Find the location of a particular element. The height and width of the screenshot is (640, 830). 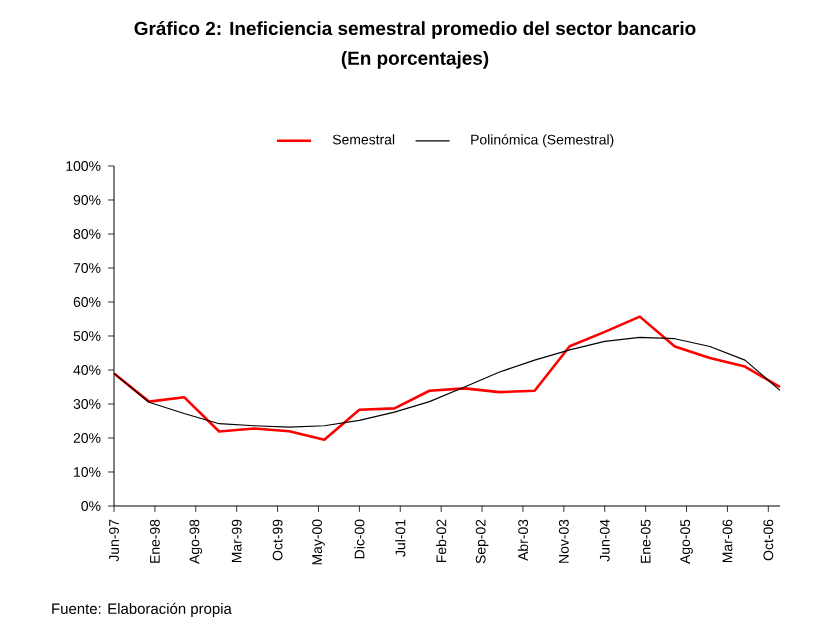

chart-subtitle: (En porcentajes) is located at coordinates (415, 60).